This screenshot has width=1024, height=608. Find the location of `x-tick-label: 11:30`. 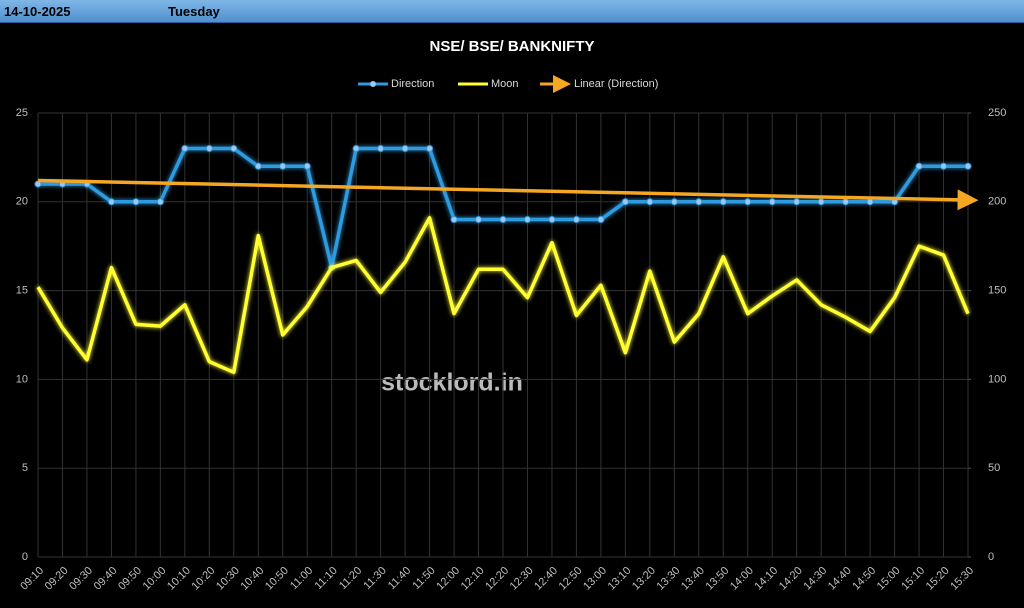

x-tick-label: 11:30 is located at coordinates (374, 578).